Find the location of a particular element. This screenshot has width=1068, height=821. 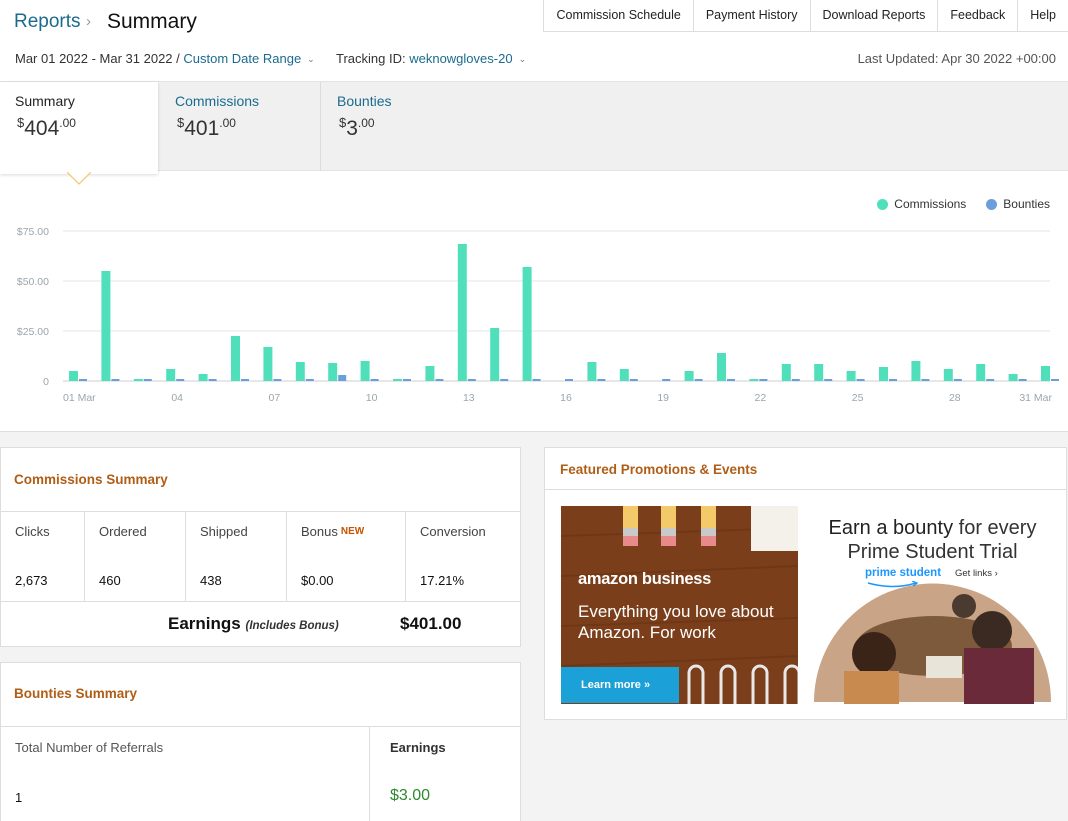

date-range-dropdown: Custom Date Range ⌄ is located at coordinates (248, 58).